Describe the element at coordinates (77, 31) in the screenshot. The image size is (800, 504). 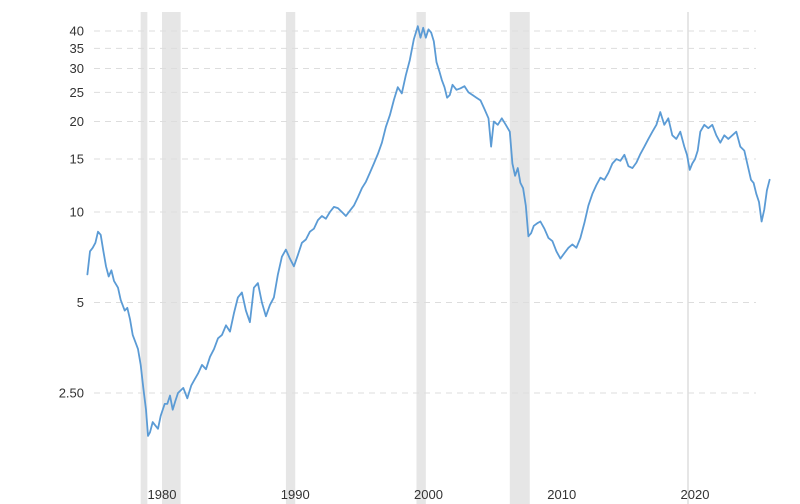
I see `y-tick-label: 40` at that location.